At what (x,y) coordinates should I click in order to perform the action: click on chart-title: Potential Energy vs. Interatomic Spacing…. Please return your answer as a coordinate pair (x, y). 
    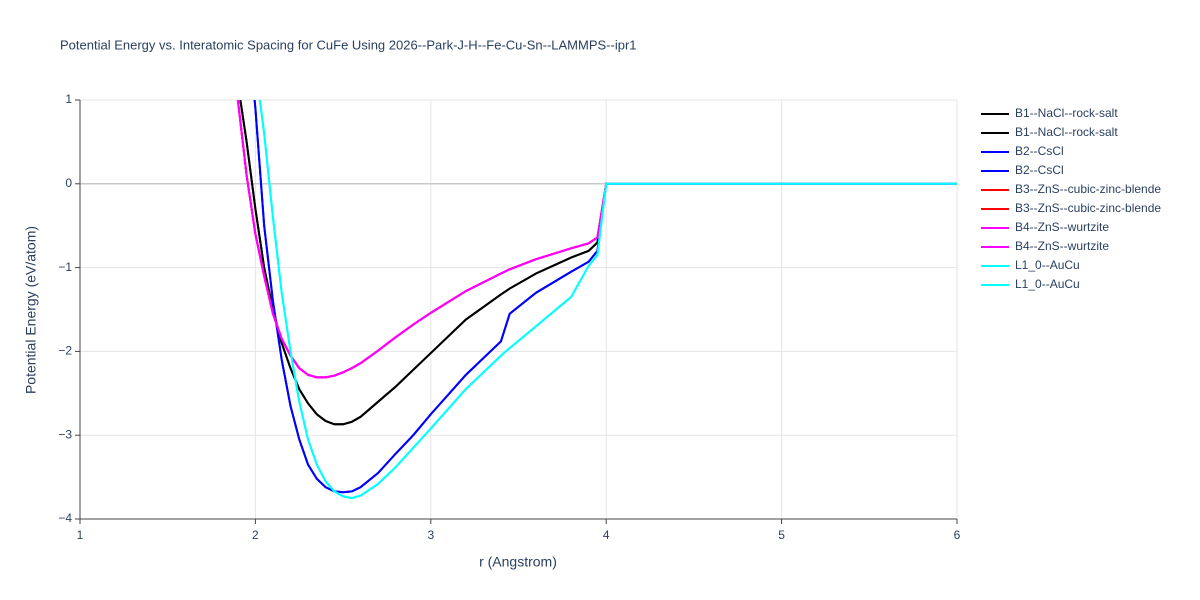
    Looking at the image, I should click on (348, 44).